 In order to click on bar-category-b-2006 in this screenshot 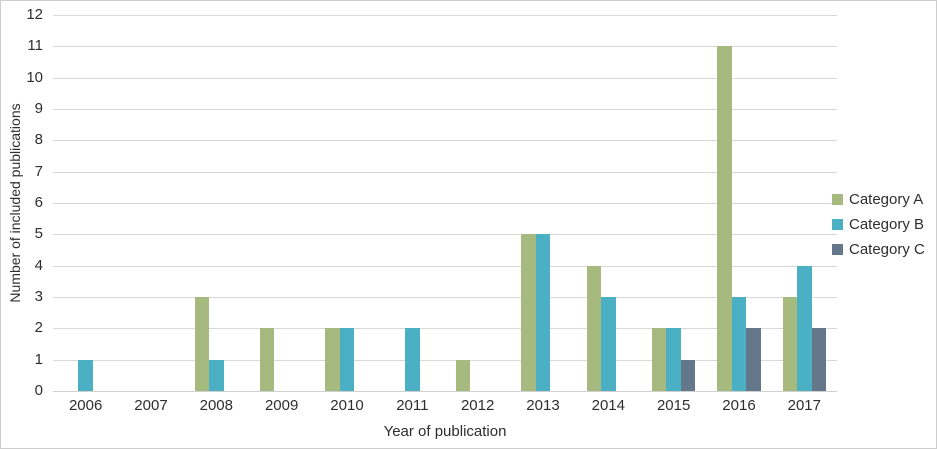, I will do `click(85, 375)`.